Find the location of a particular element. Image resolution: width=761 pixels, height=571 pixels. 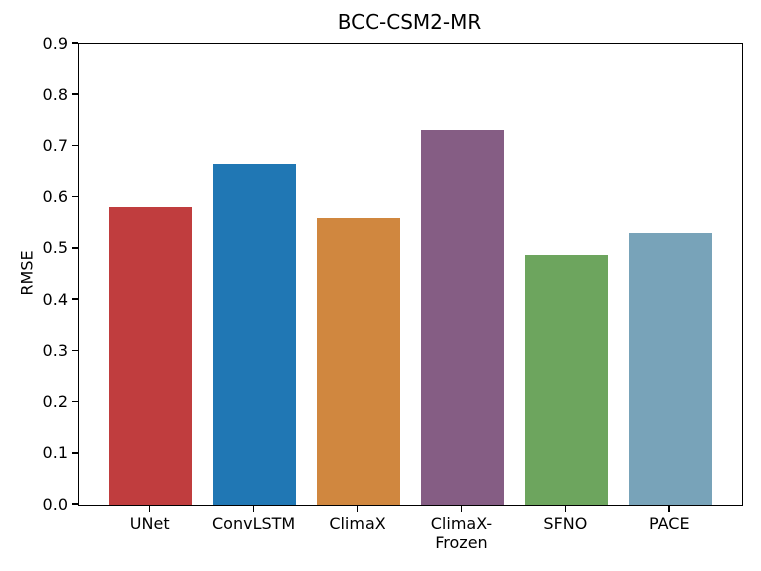

y-tick-label: 0.1 is located at coordinates (55, 453).